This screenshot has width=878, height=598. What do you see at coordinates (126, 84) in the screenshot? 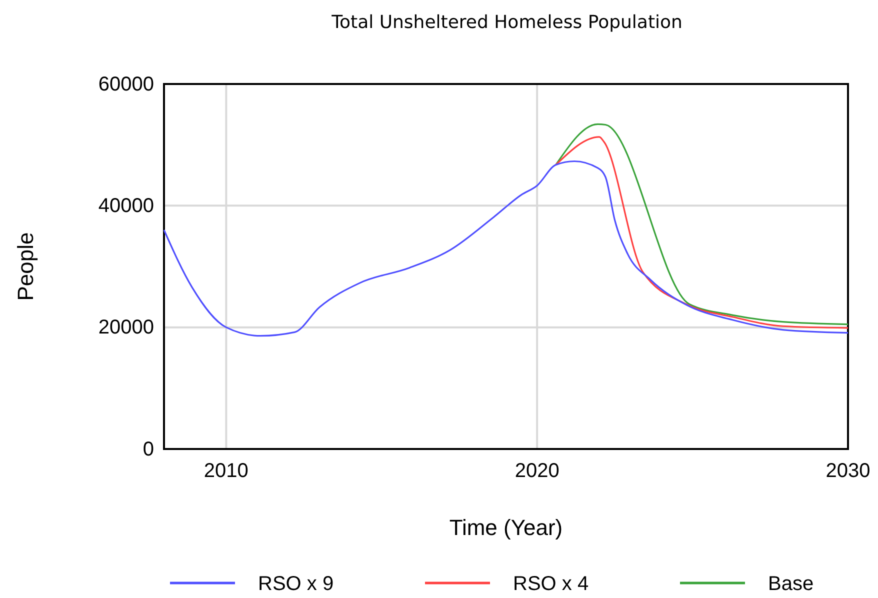
I see `y-tick-label: 60000` at bounding box center [126, 84].